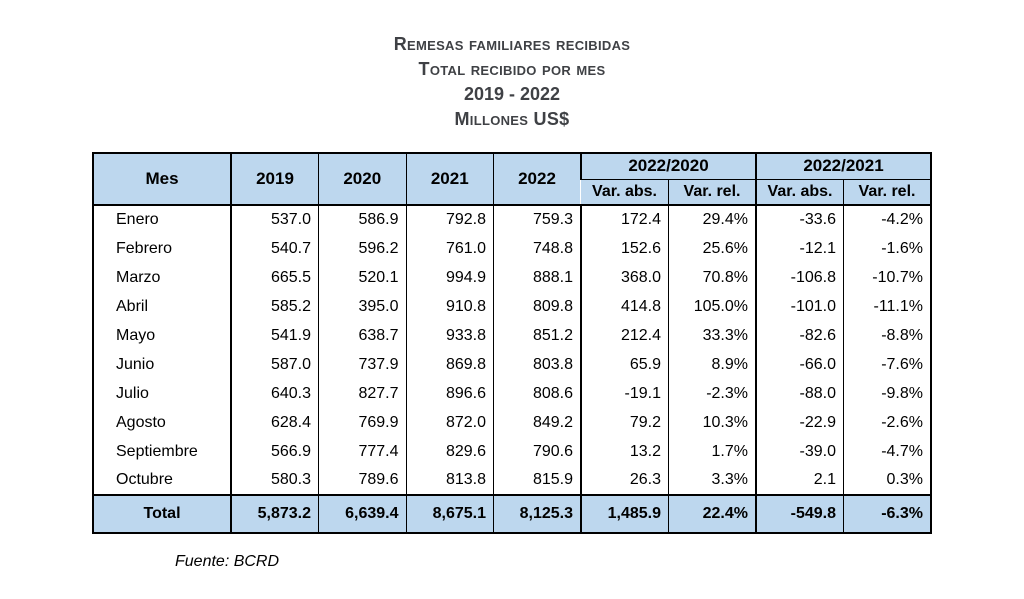  Describe the element at coordinates (362, 335) in the screenshot. I see `value-cell: 638.7` at that location.